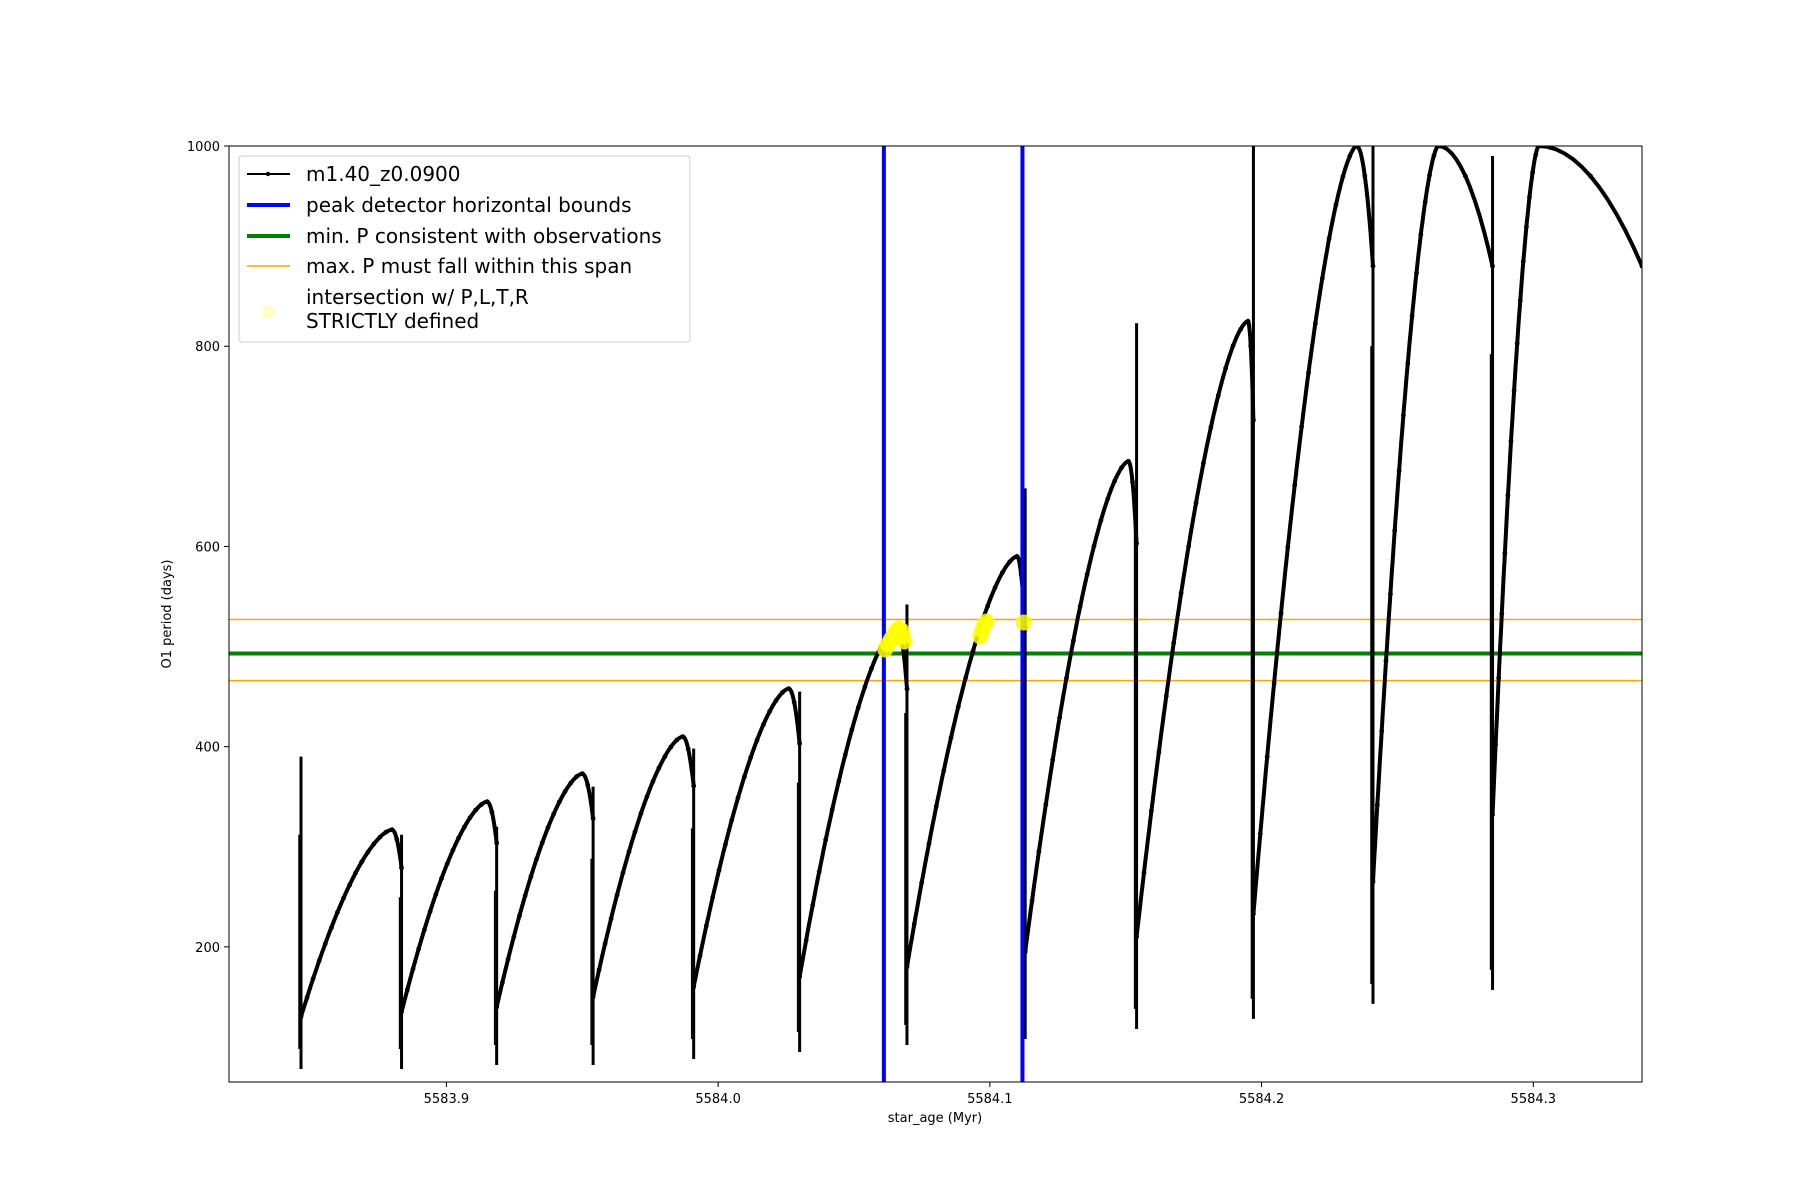  Describe the element at coordinates (1262, 1099) in the screenshot. I see `x-tick-label: 5584.2` at that location.